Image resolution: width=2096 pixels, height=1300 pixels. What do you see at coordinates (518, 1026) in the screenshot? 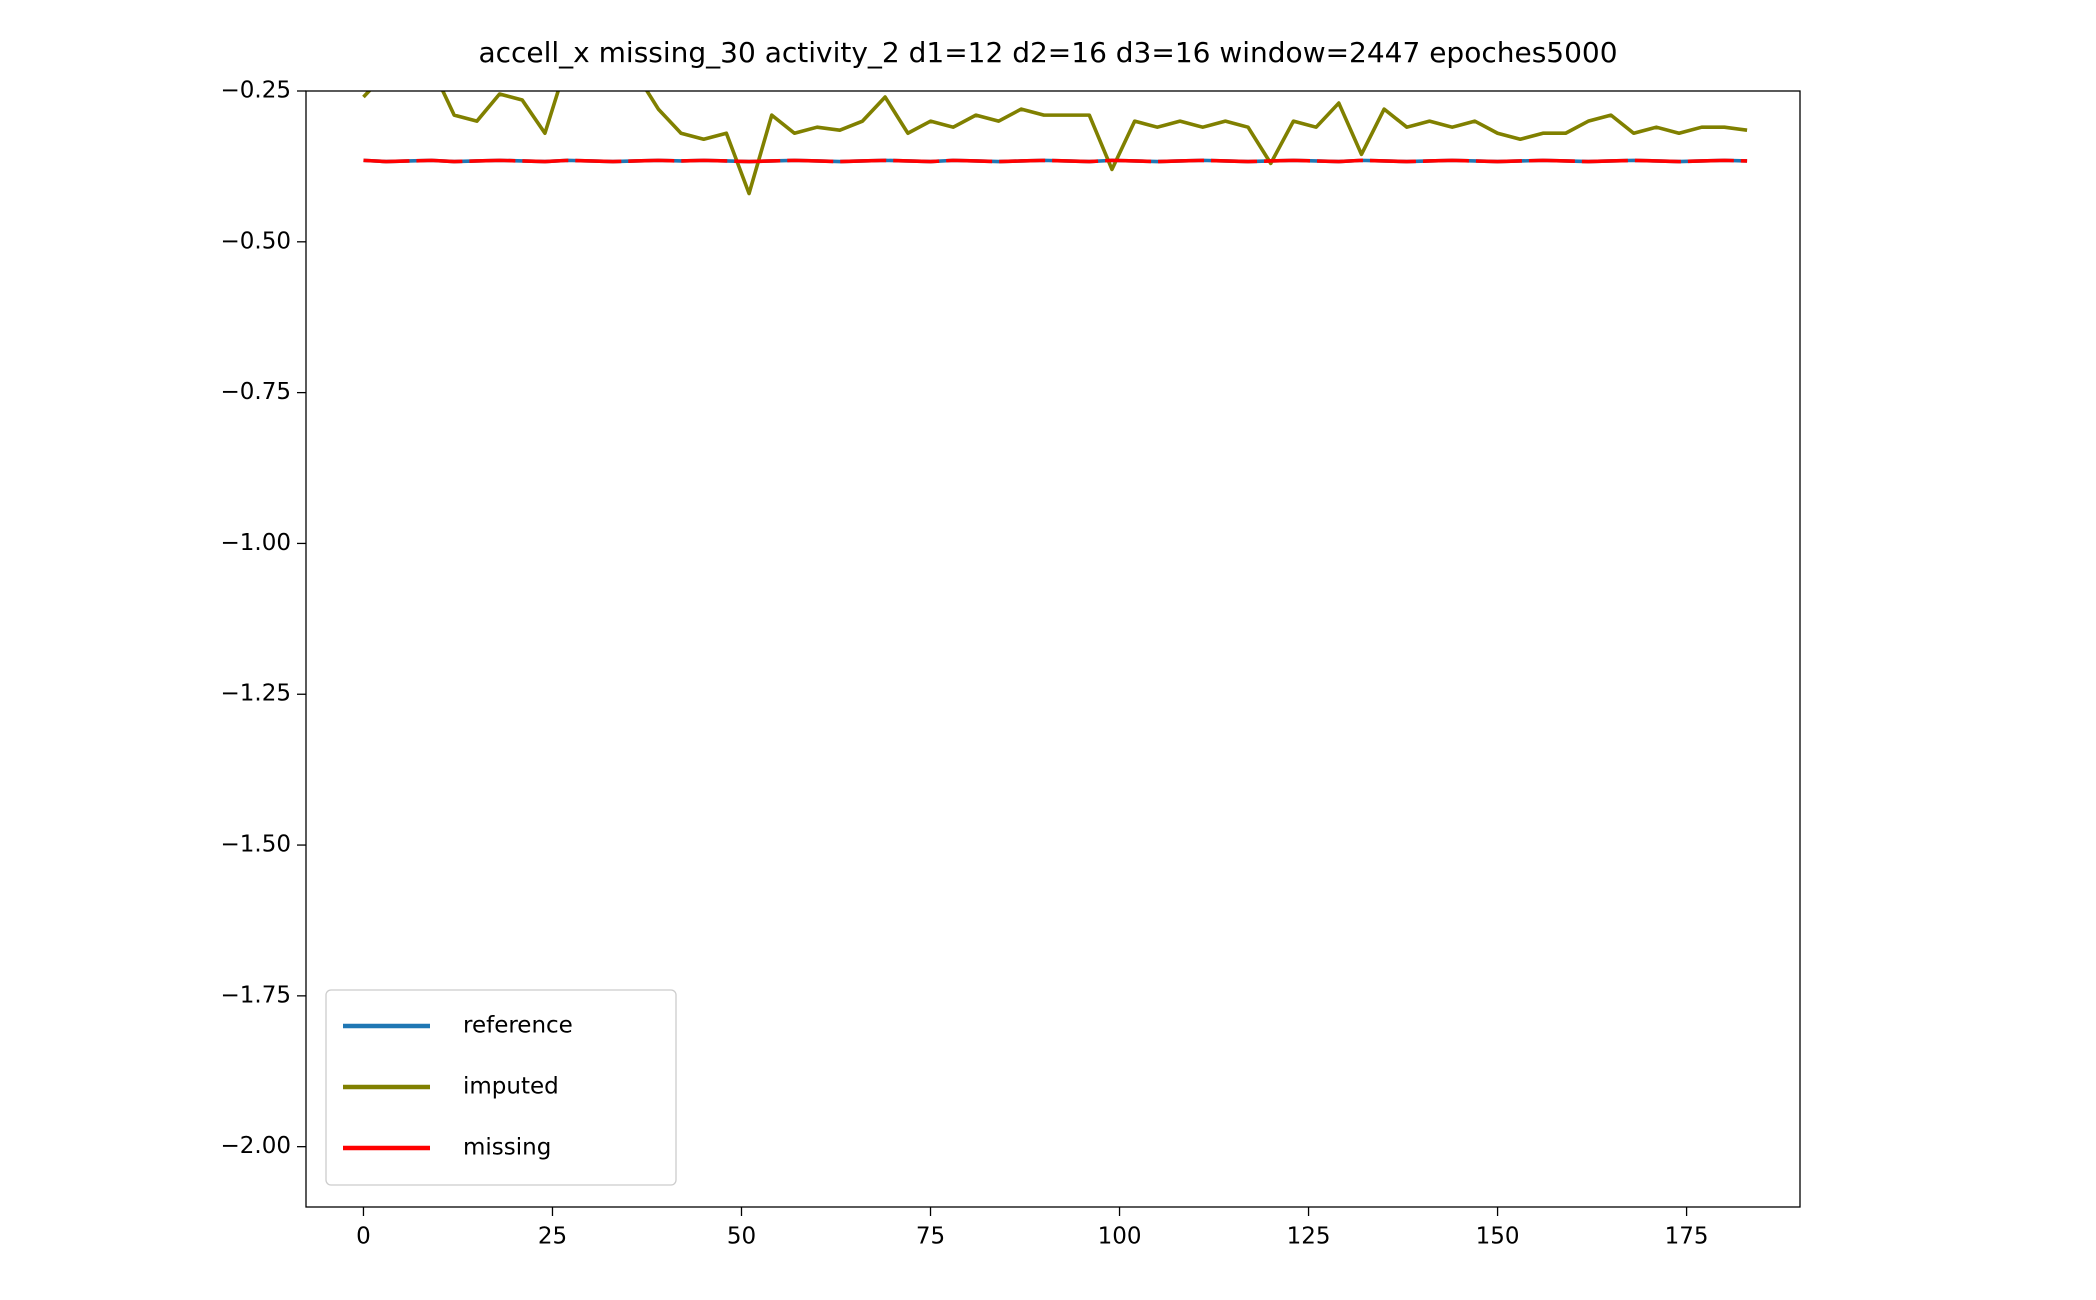
I see `legend-label: reference` at bounding box center [518, 1026].